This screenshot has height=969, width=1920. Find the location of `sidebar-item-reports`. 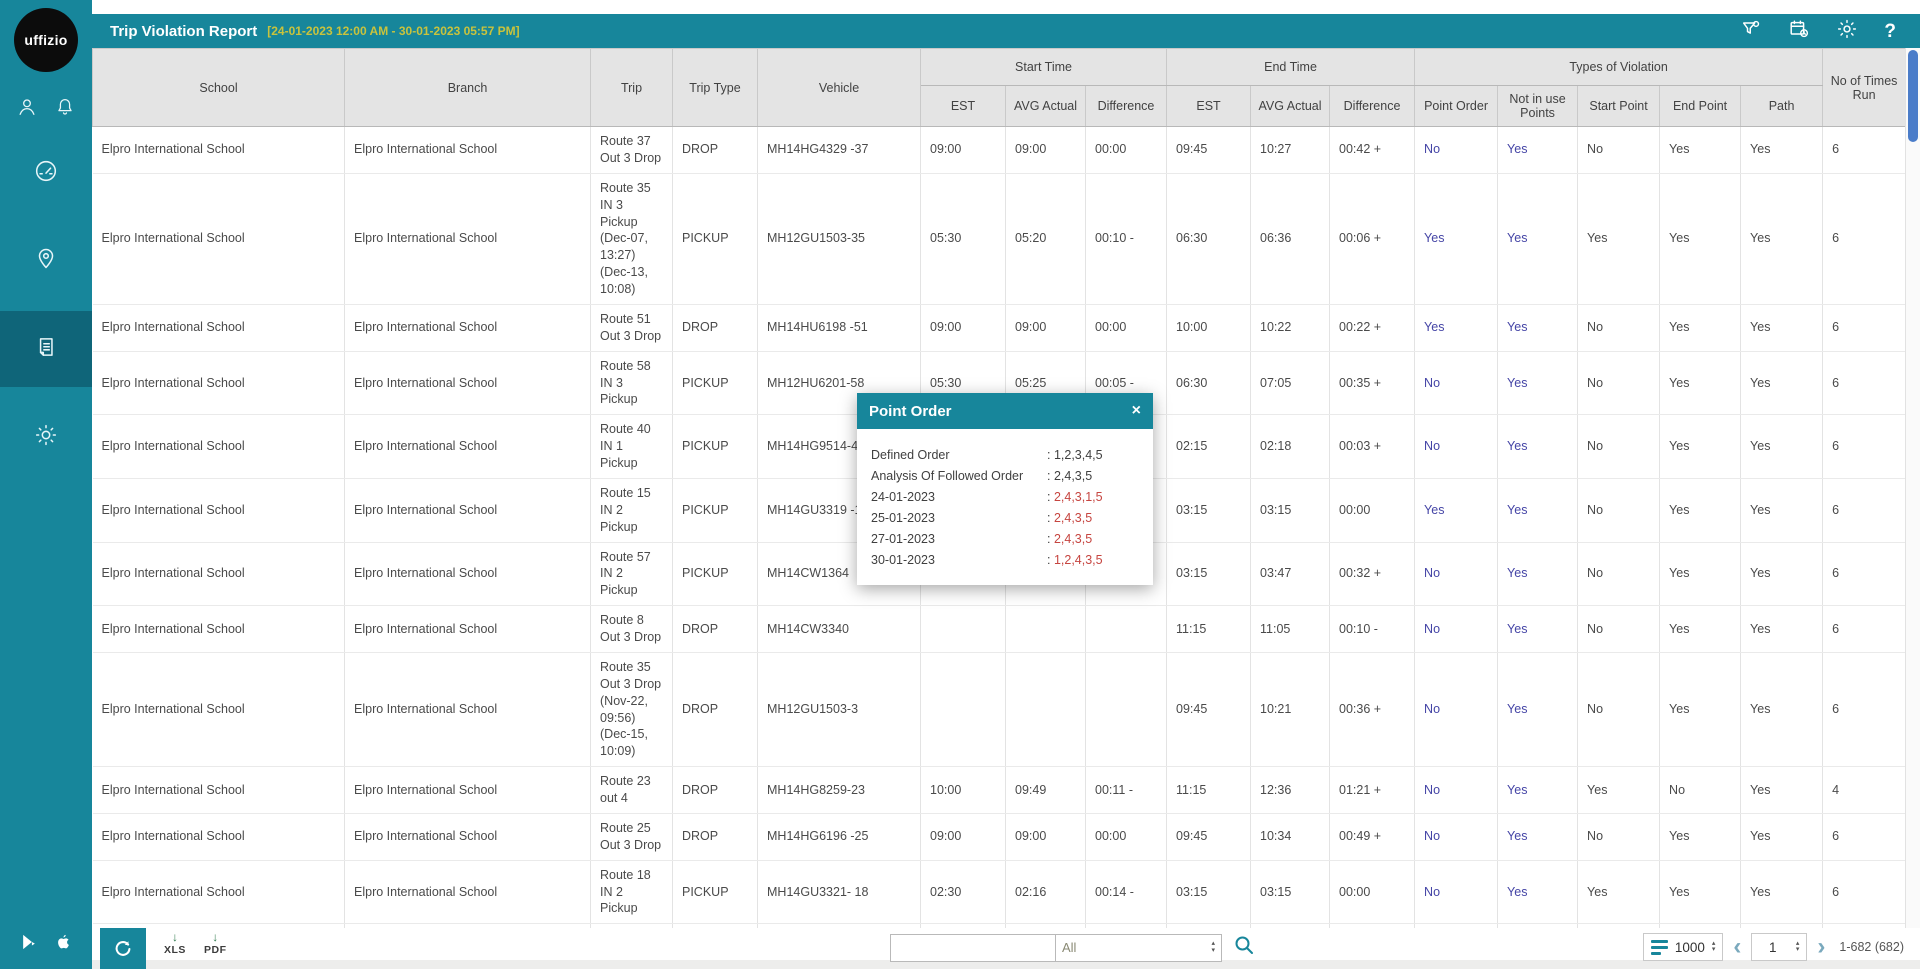

sidebar-item-reports is located at coordinates (46, 349).